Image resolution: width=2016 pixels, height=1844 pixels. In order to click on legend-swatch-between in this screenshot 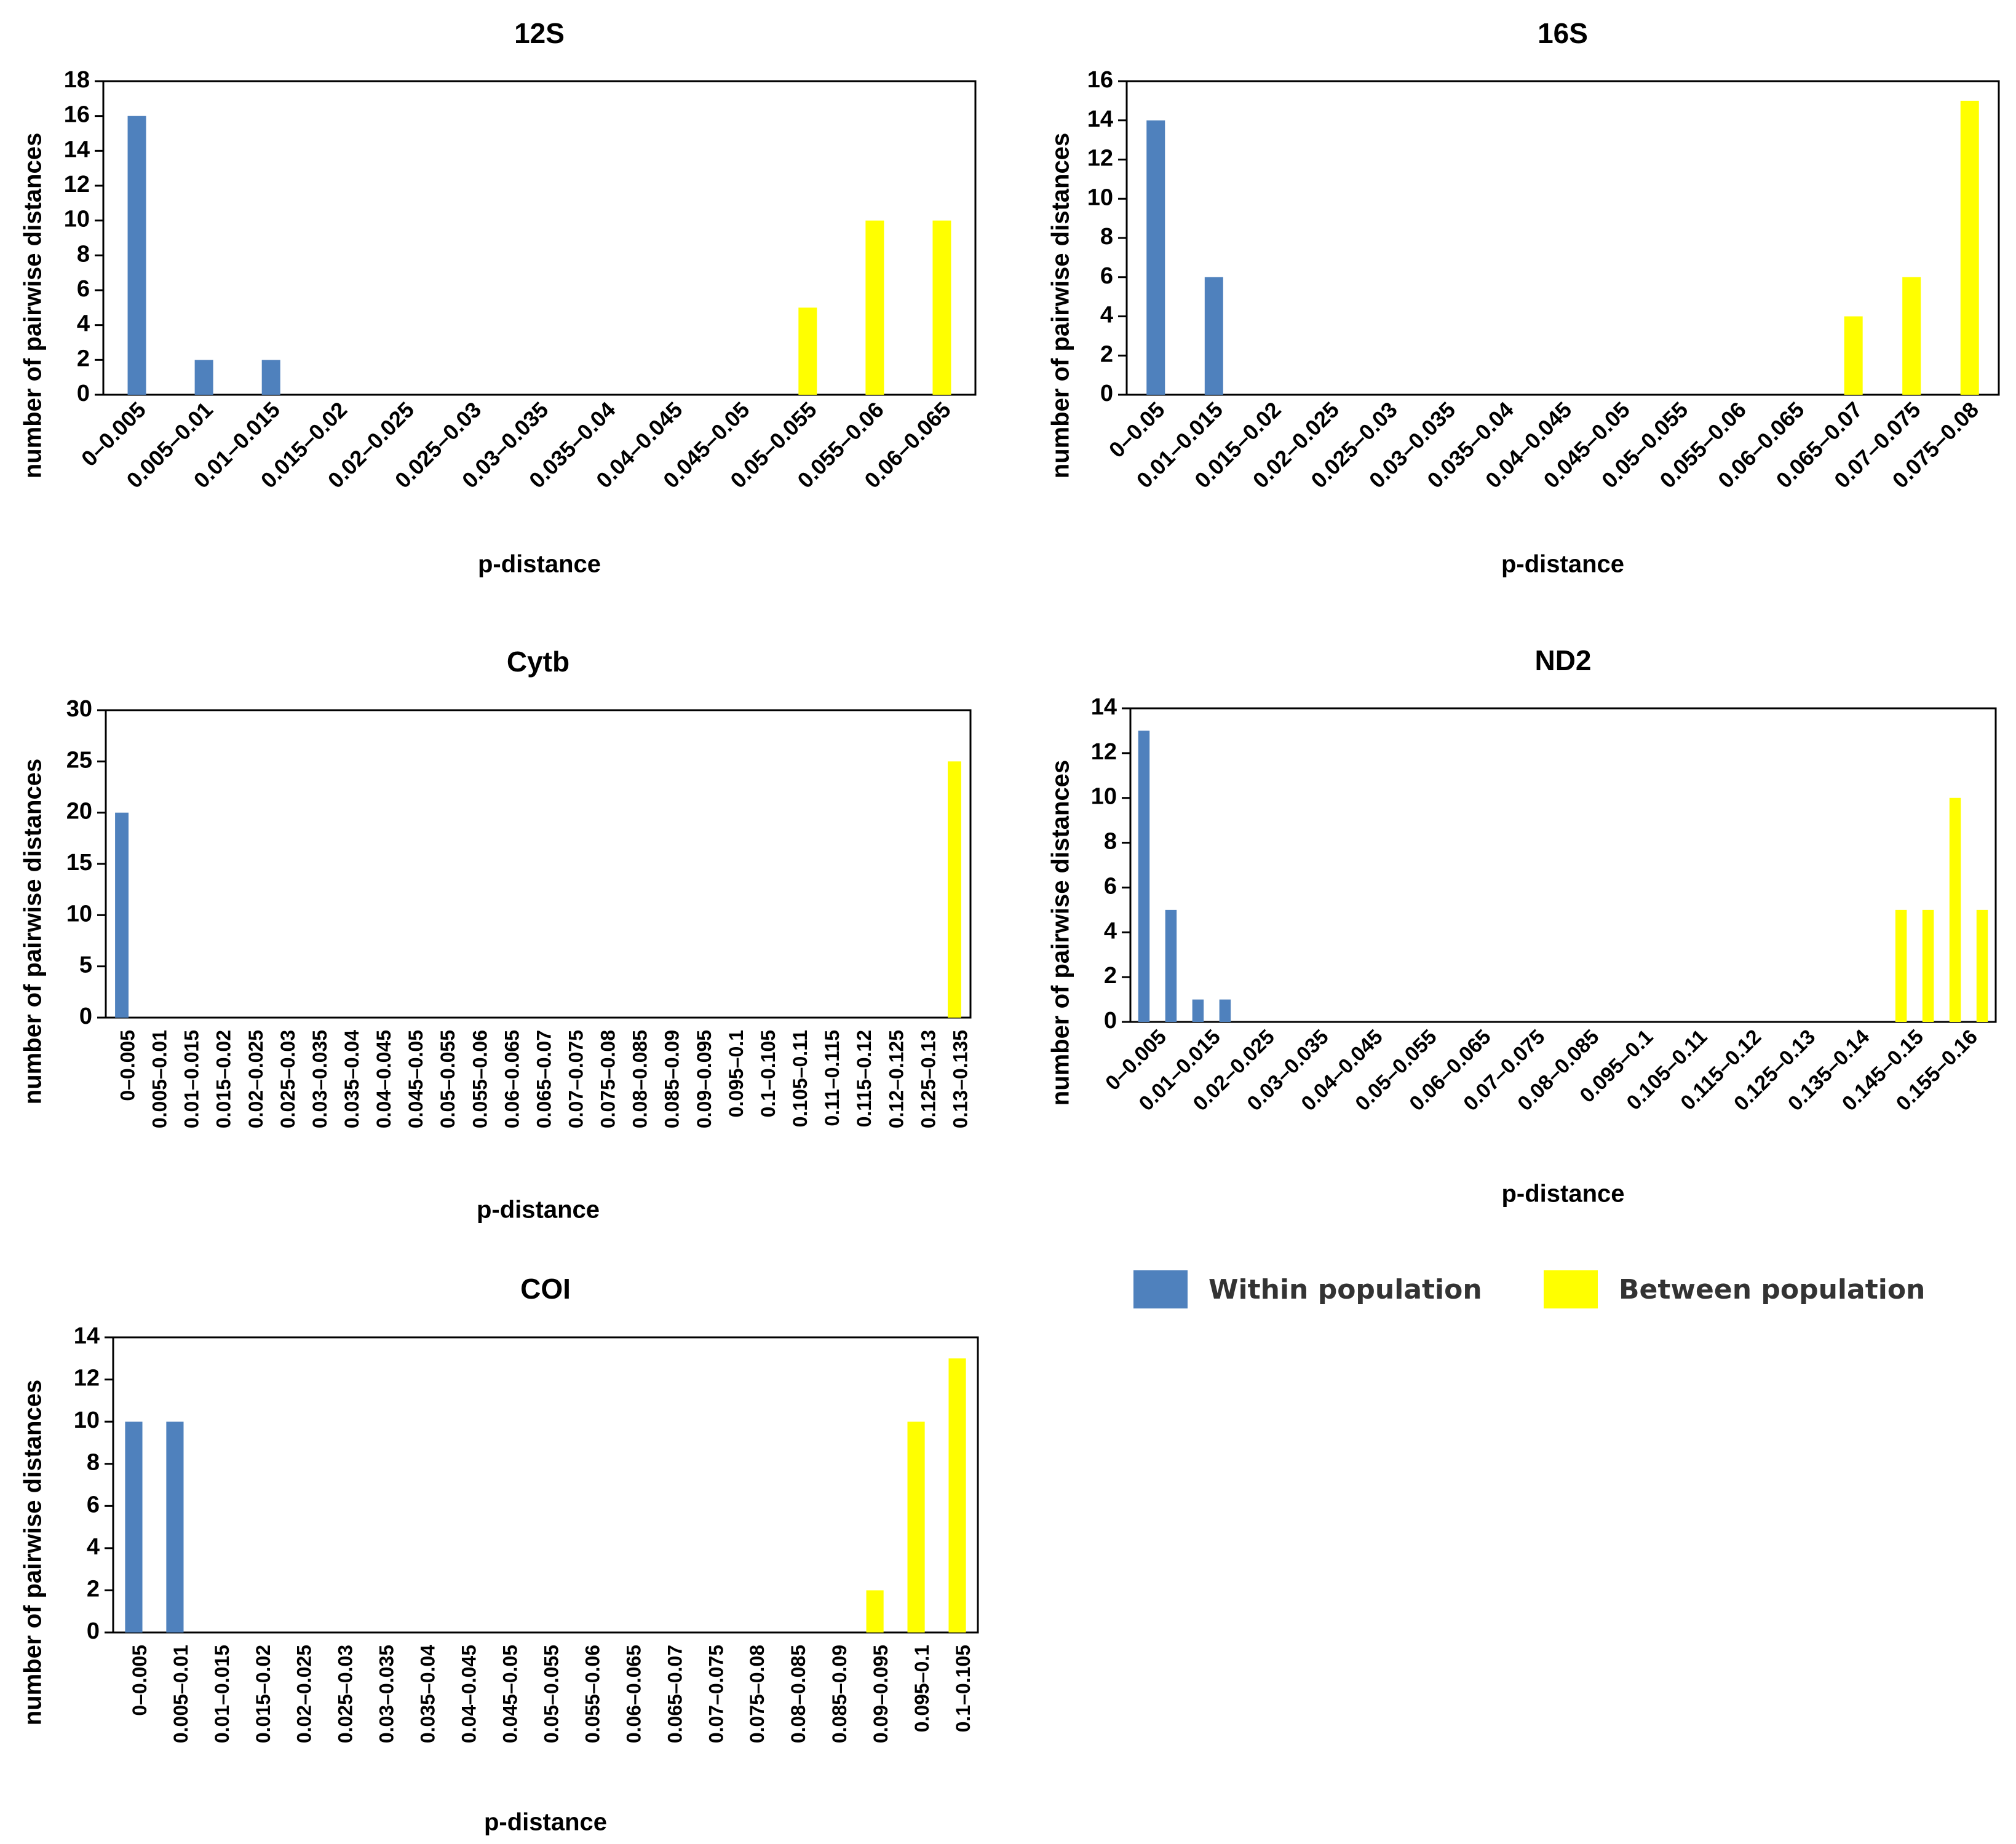, I will do `click(1571, 1289)`.